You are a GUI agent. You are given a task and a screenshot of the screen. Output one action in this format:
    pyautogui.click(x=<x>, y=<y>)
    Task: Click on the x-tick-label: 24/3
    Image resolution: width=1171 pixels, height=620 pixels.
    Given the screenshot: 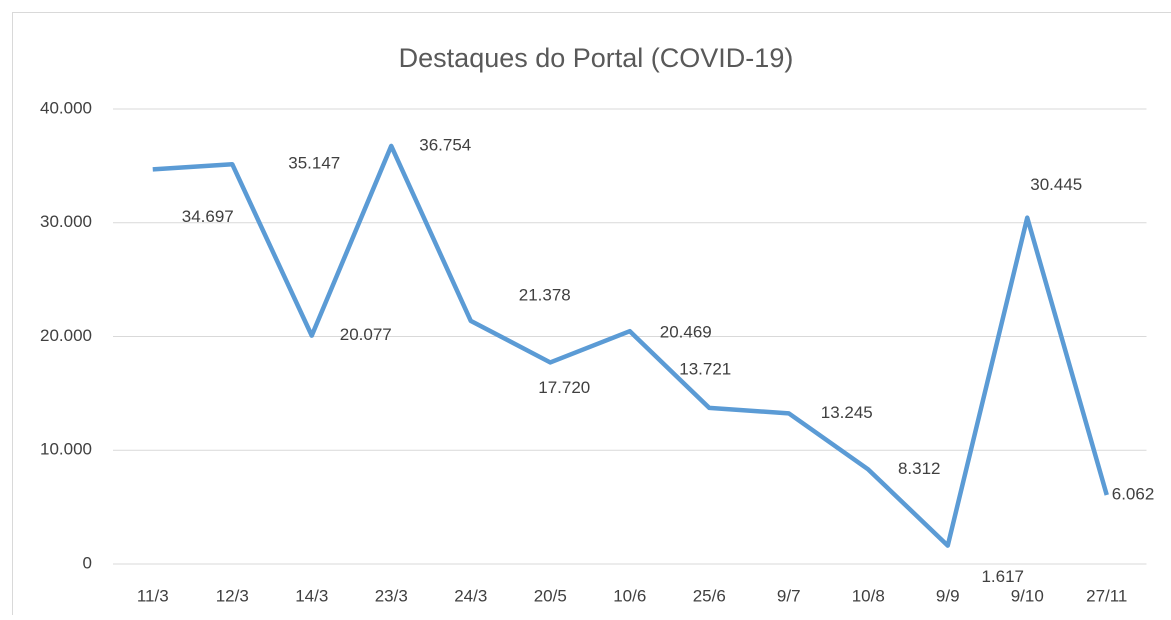 What is the action you would take?
    pyautogui.click(x=470, y=595)
    